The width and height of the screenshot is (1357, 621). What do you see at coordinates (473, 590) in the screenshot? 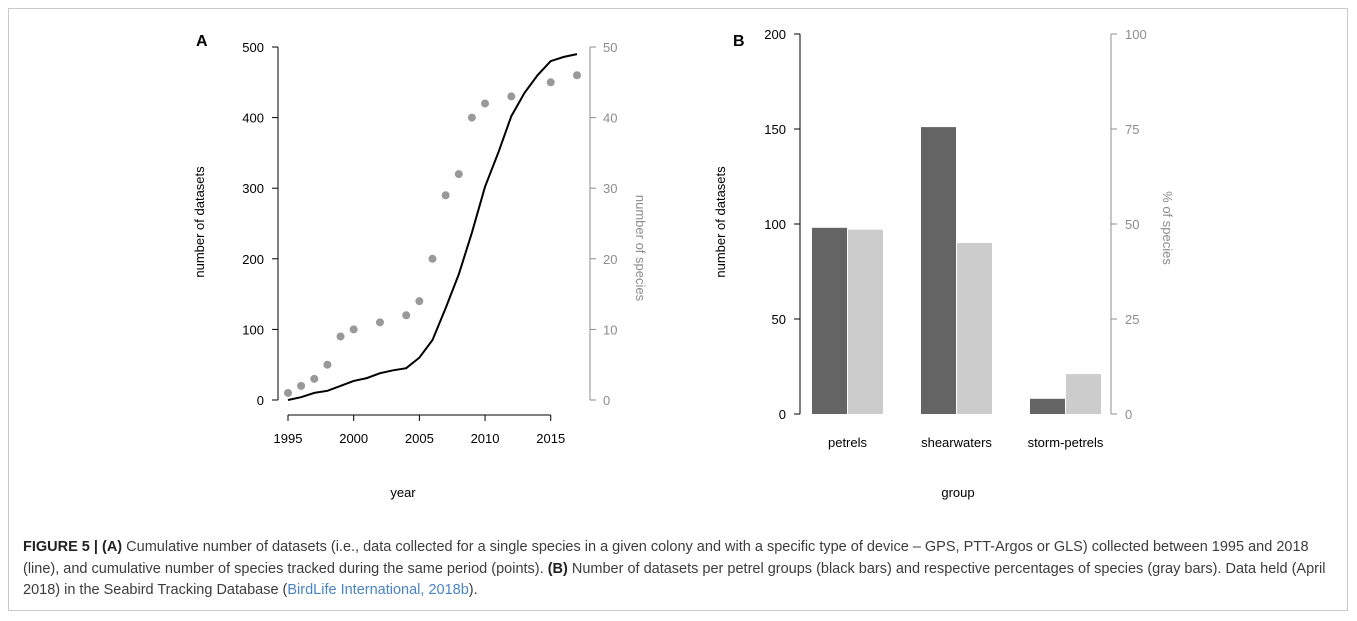
I see `caption-end: ).` at bounding box center [473, 590].